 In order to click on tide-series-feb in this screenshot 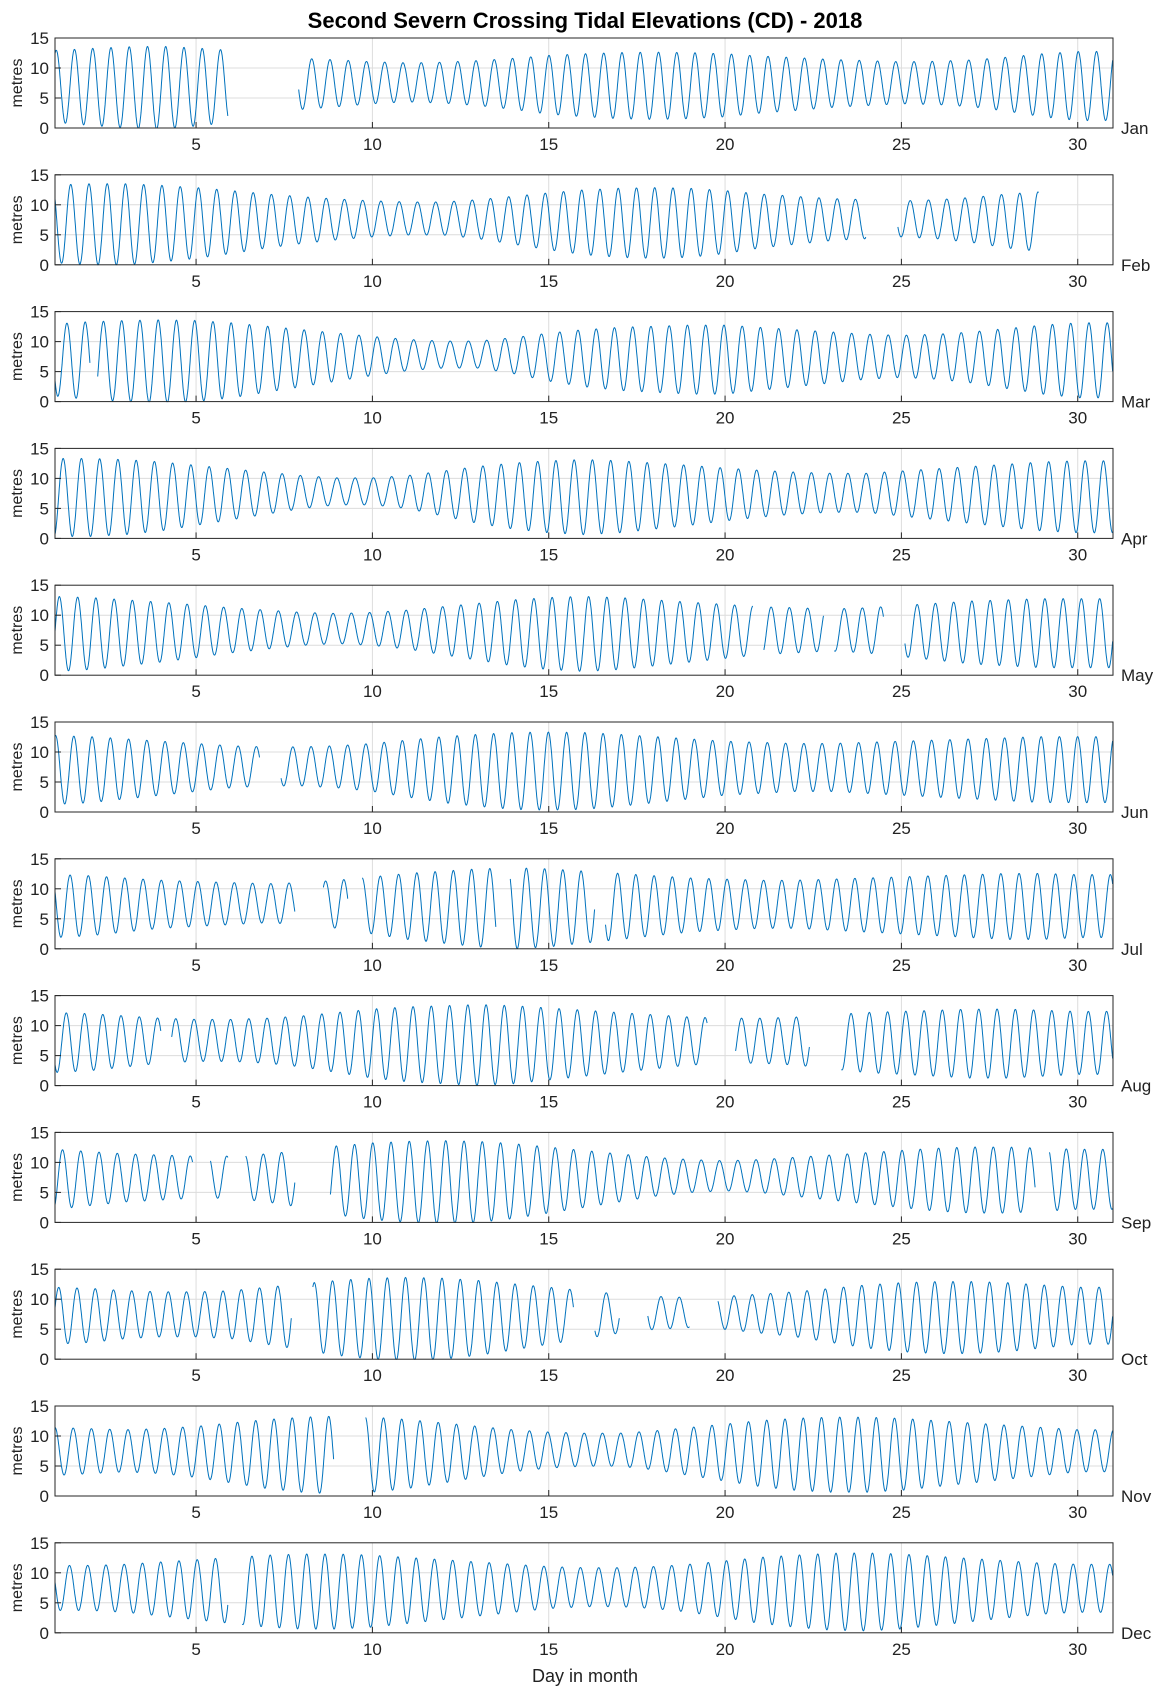, I will do `click(546, 224)`.